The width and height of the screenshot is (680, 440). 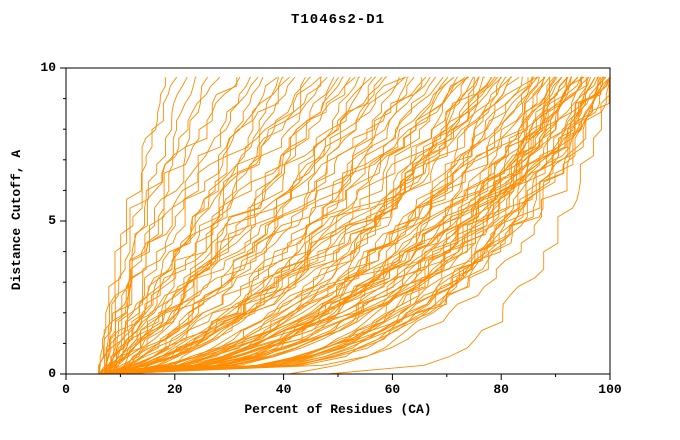 I want to click on x-tick-label: 100, so click(x=610, y=389).